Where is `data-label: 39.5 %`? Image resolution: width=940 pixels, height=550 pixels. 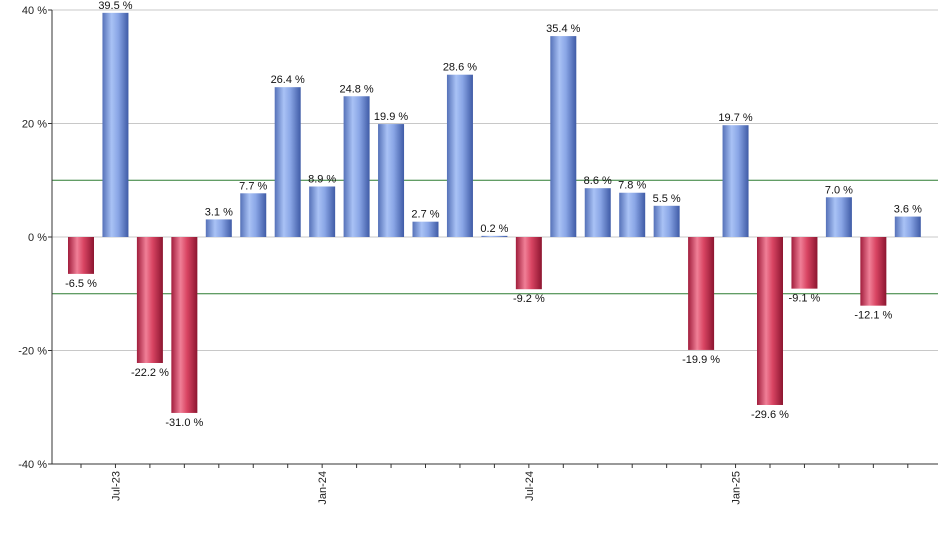 data-label: 39.5 % is located at coordinates (115, 6).